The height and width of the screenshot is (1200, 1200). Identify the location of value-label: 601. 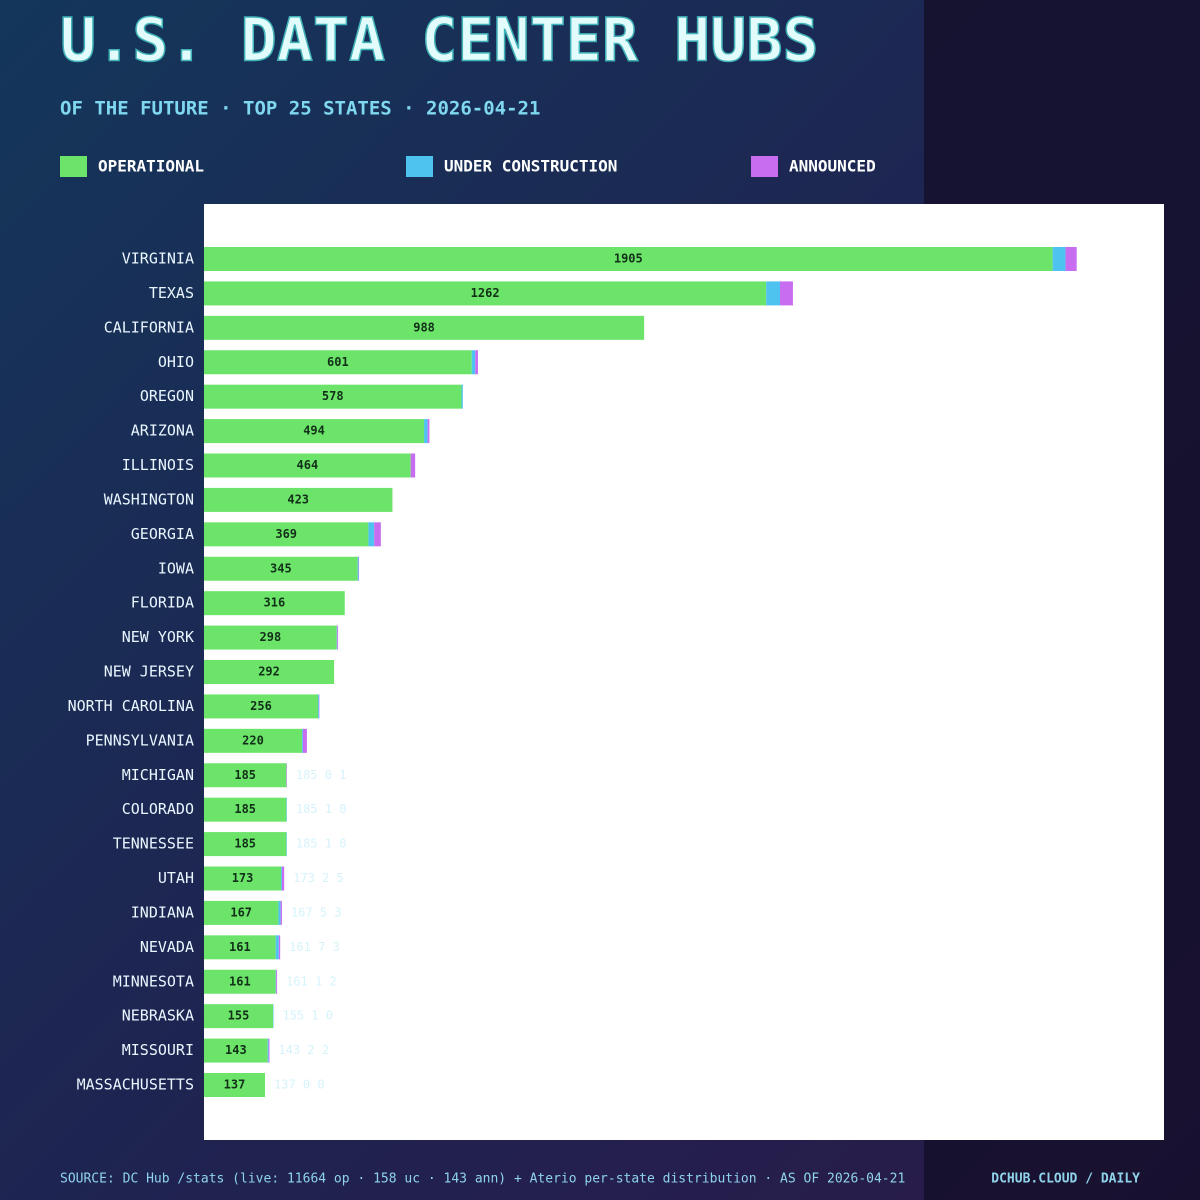
(338, 362).